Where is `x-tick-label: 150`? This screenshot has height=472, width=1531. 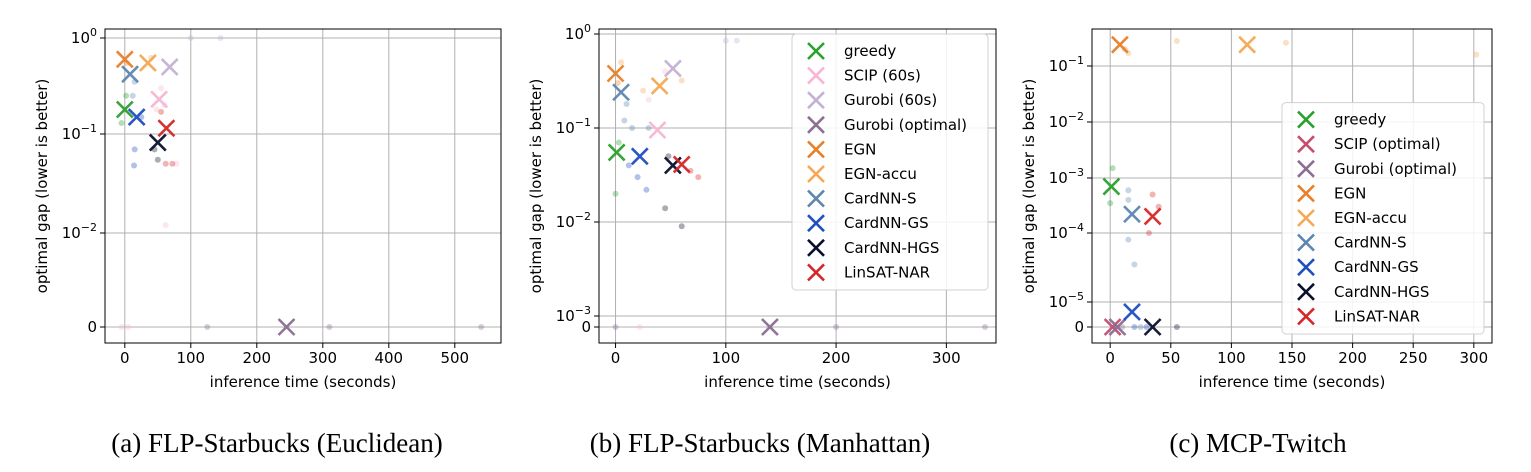 x-tick-label: 150 is located at coordinates (1292, 358).